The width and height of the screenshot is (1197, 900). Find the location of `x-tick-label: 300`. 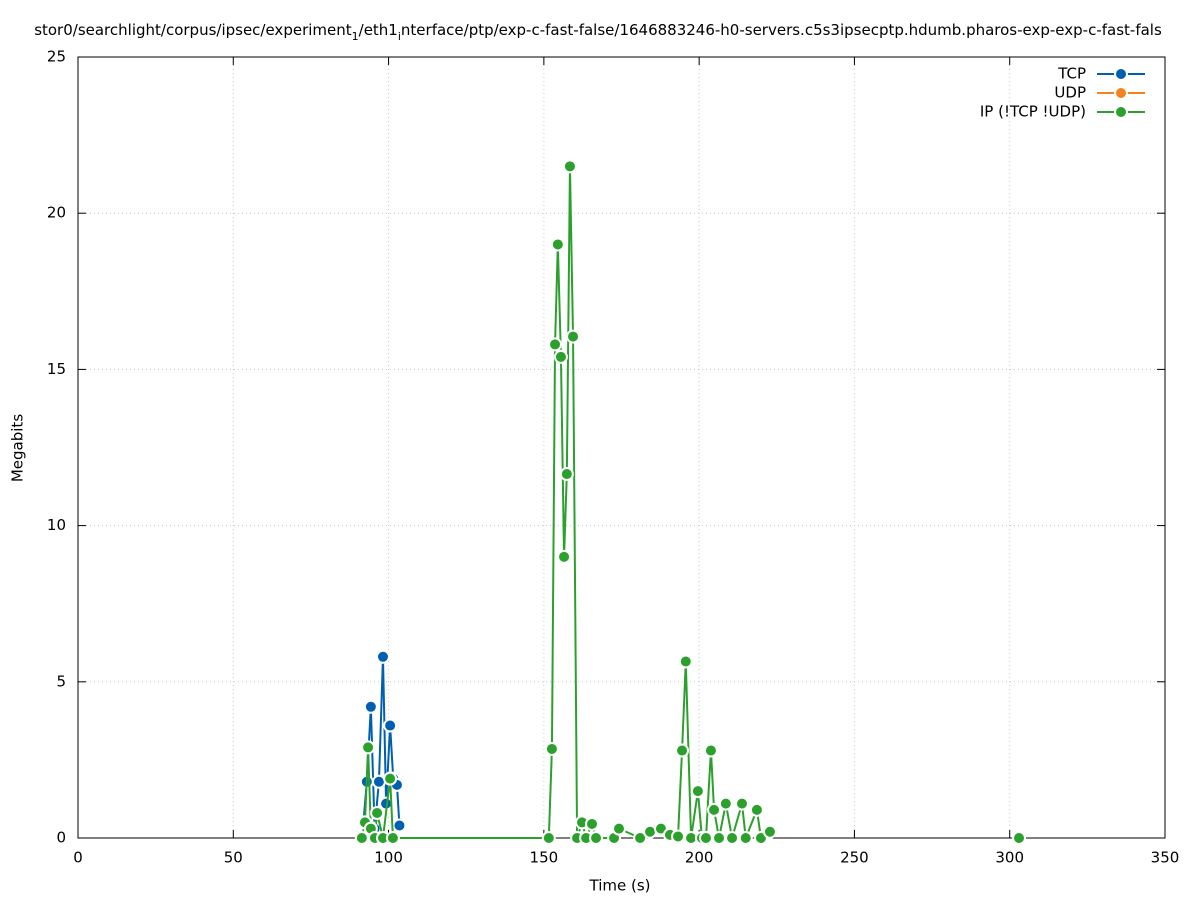

x-tick-label: 300 is located at coordinates (1009, 858).